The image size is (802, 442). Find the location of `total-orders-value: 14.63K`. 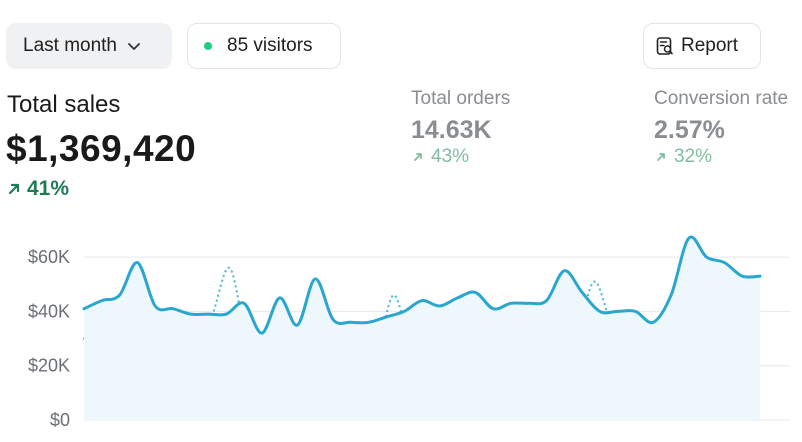

total-orders-value: 14.63K is located at coordinates (451, 130).